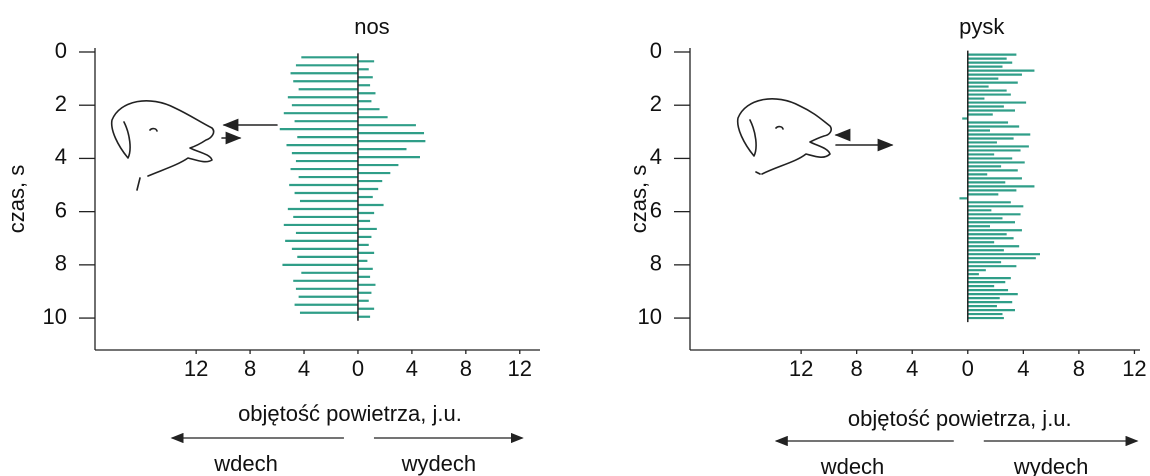 The width and height of the screenshot is (1150, 476). What do you see at coordinates (371, 26) in the screenshot?
I see `chart-title: nos` at bounding box center [371, 26].